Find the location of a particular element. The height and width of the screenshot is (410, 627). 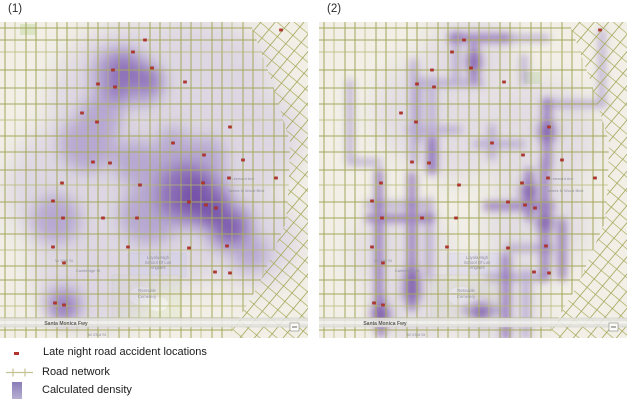

density-swatch-icon is located at coordinates (17, 390).